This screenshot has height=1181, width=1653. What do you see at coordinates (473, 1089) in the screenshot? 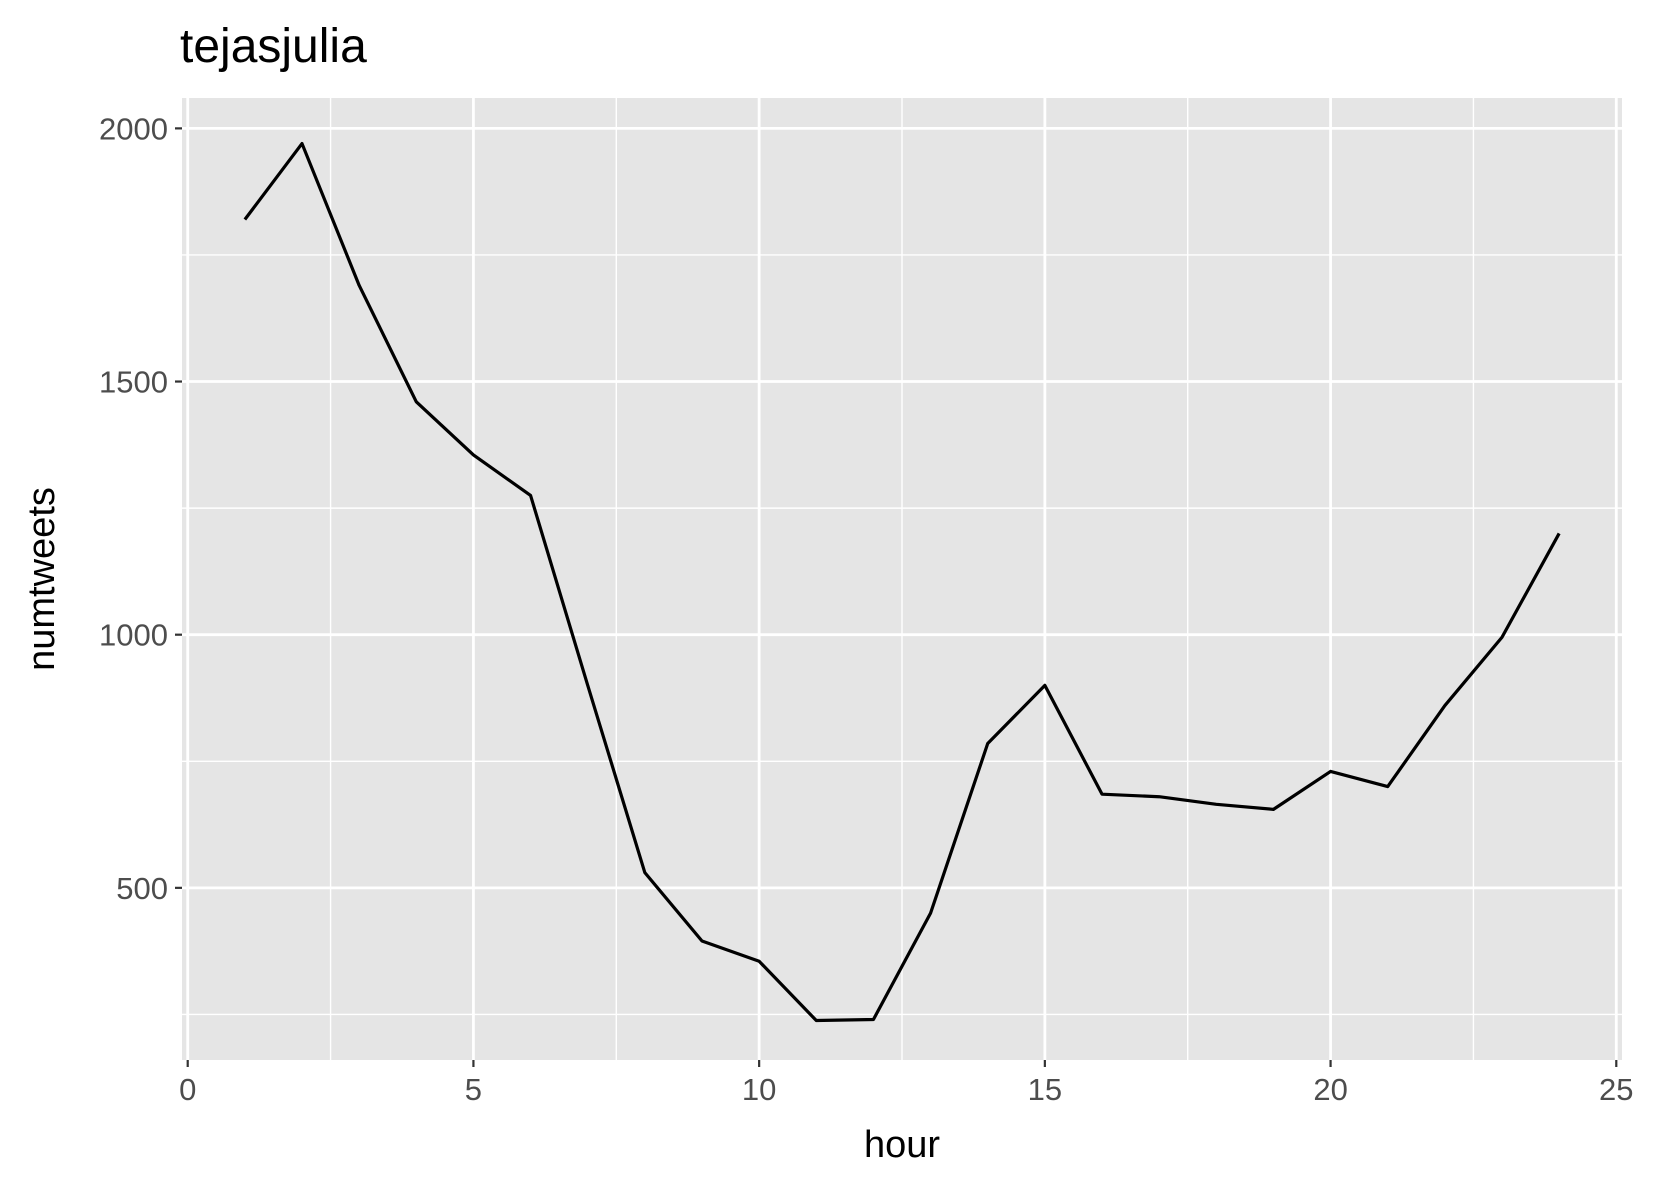
I see `x-tick-label: 5` at bounding box center [473, 1089].